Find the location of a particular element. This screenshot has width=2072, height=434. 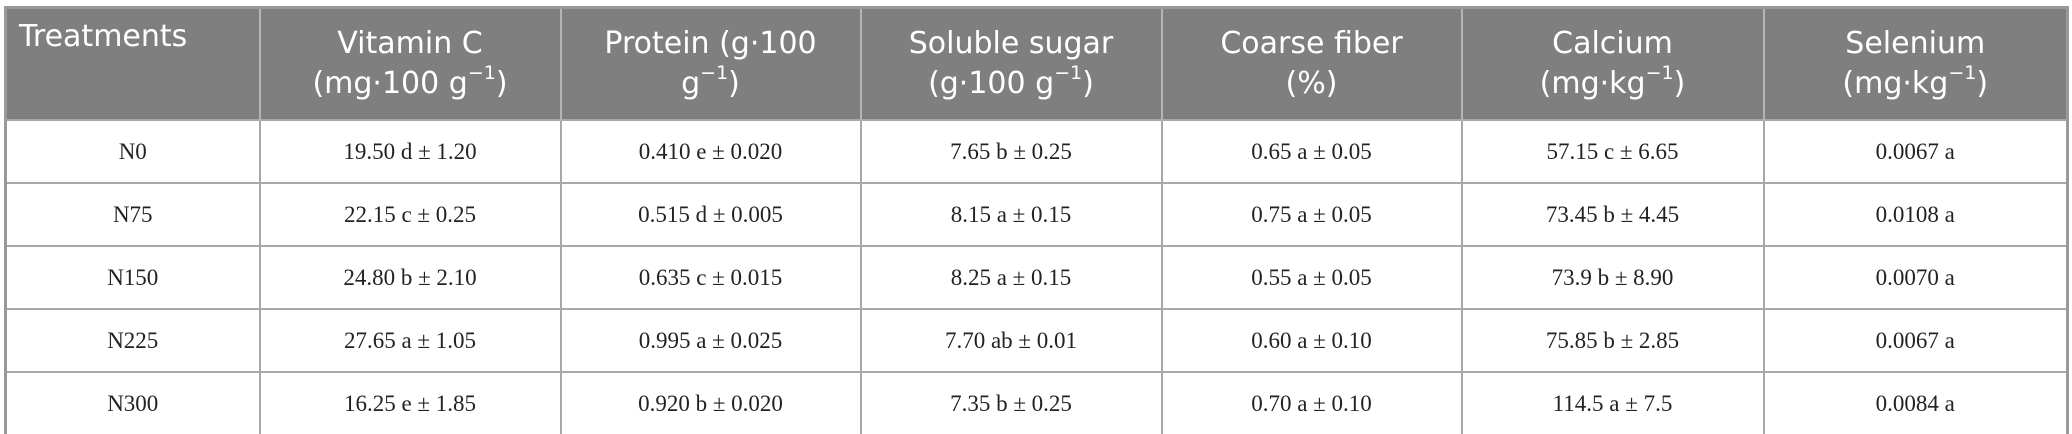

treatment-cell: N0 is located at coordinates (132, 151).